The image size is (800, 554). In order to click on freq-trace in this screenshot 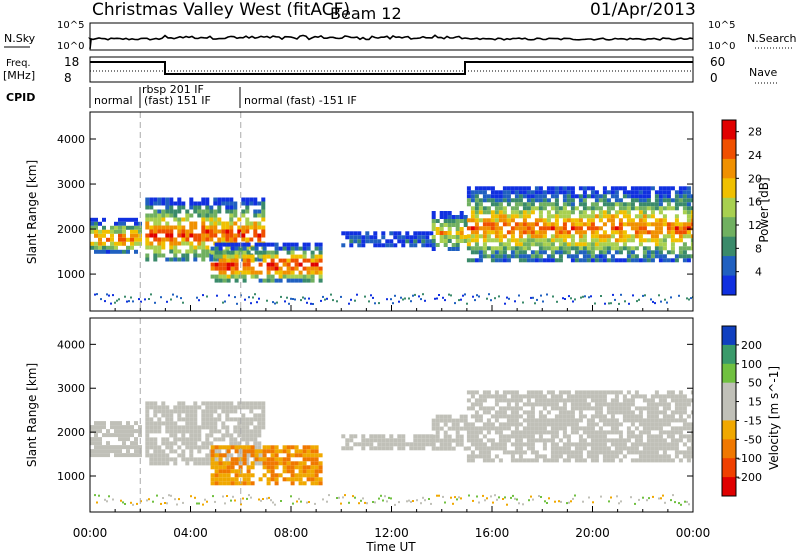, I will do `click(391, 68)`.